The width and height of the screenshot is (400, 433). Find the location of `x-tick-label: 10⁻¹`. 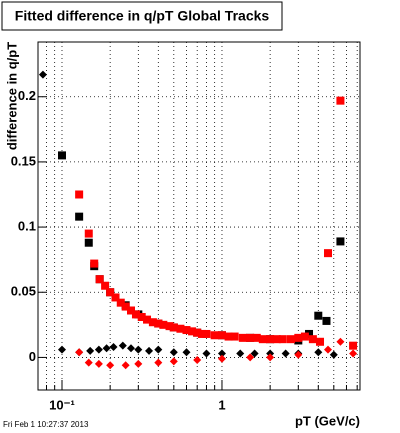

x-tick-label: 10⁻¹ is located at coordinates (62, 404).